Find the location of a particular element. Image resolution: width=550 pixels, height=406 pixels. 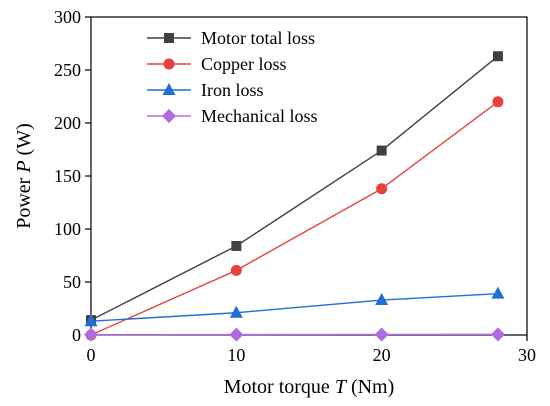

legend-entry: Motor total loss is located at coordinates (231, 38).